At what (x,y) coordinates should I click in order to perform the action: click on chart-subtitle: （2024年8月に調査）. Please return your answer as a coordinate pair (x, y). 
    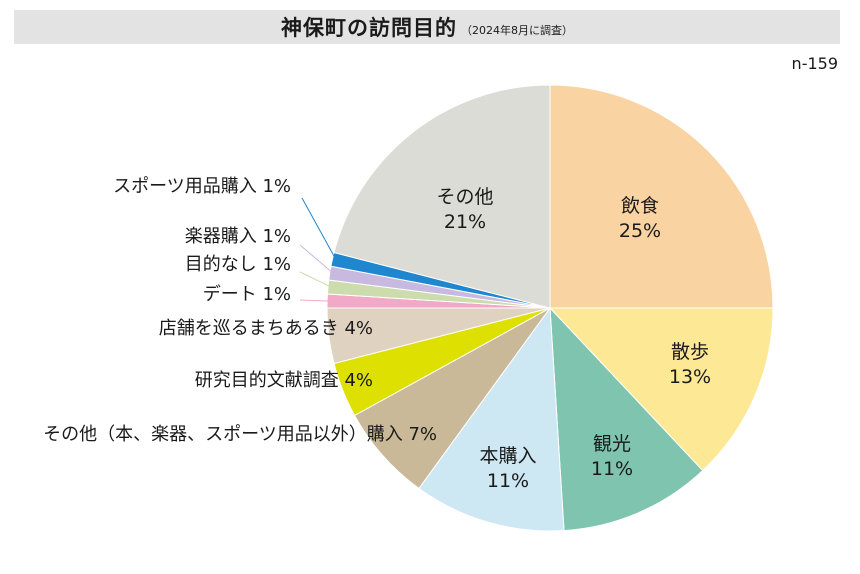
    Looking at the image, I should click on (517, 30).